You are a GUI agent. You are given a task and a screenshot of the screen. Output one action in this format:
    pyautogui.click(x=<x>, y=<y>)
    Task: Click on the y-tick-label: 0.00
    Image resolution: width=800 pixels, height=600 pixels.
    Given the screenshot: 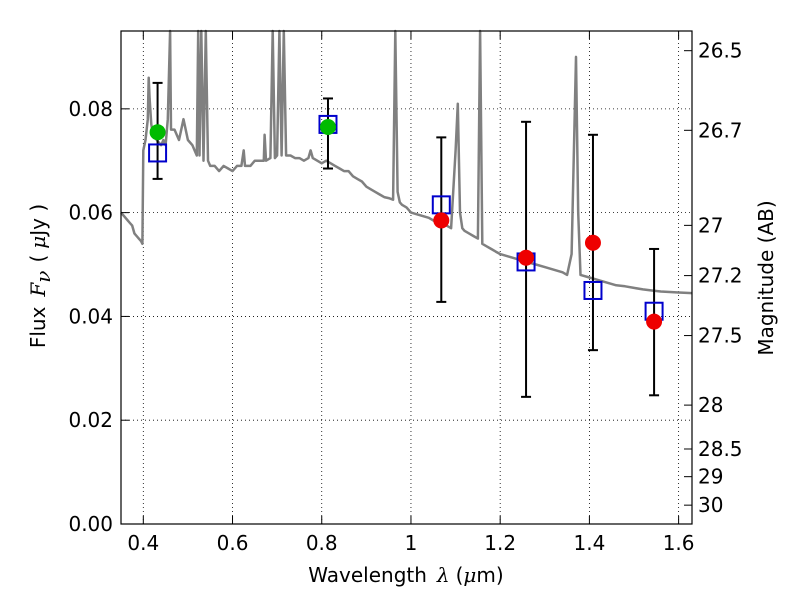 What is the action you would take?
    pyautogui.click(x=90, y=524)
    